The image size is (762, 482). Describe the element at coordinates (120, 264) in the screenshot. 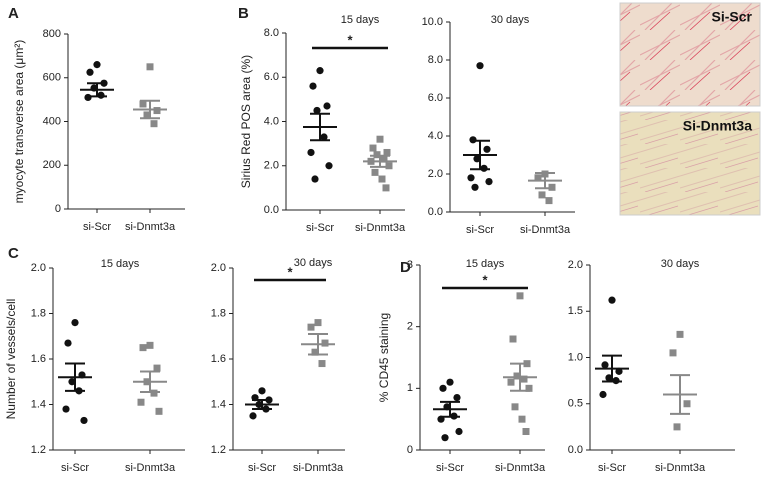

I see `chart-title: 15 days` at that location.